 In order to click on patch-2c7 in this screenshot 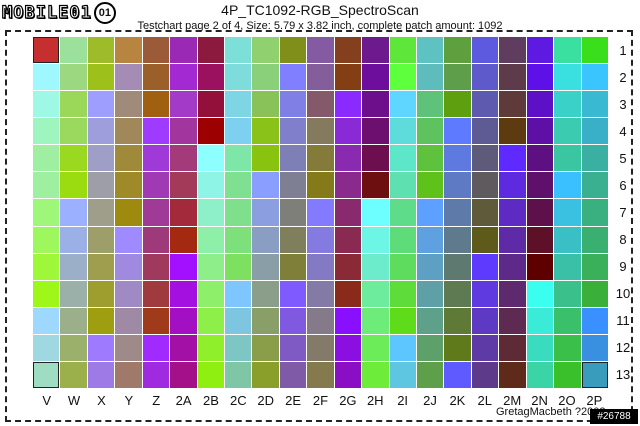, I will do `click(238, 212)`.